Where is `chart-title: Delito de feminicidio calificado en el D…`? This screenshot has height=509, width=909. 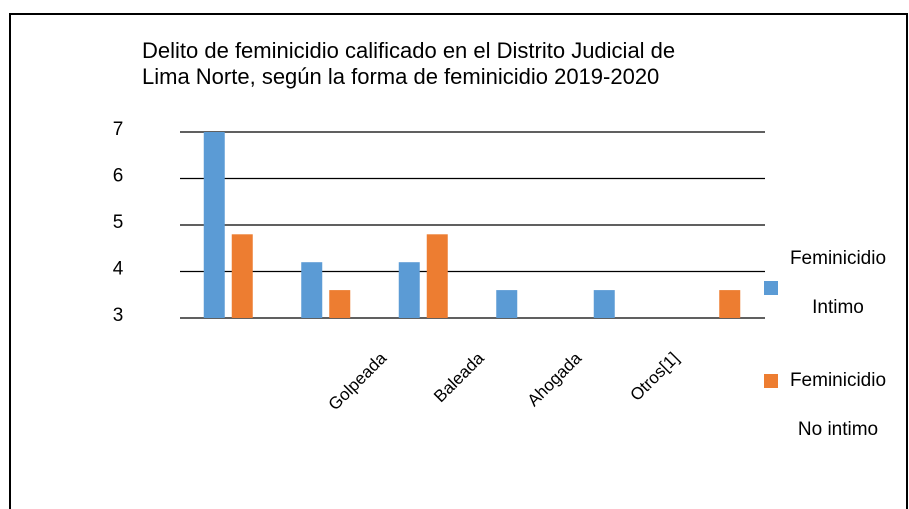
chart-title: Delito de feminicidio calificado en el D… is located at coordinates (408, 64).